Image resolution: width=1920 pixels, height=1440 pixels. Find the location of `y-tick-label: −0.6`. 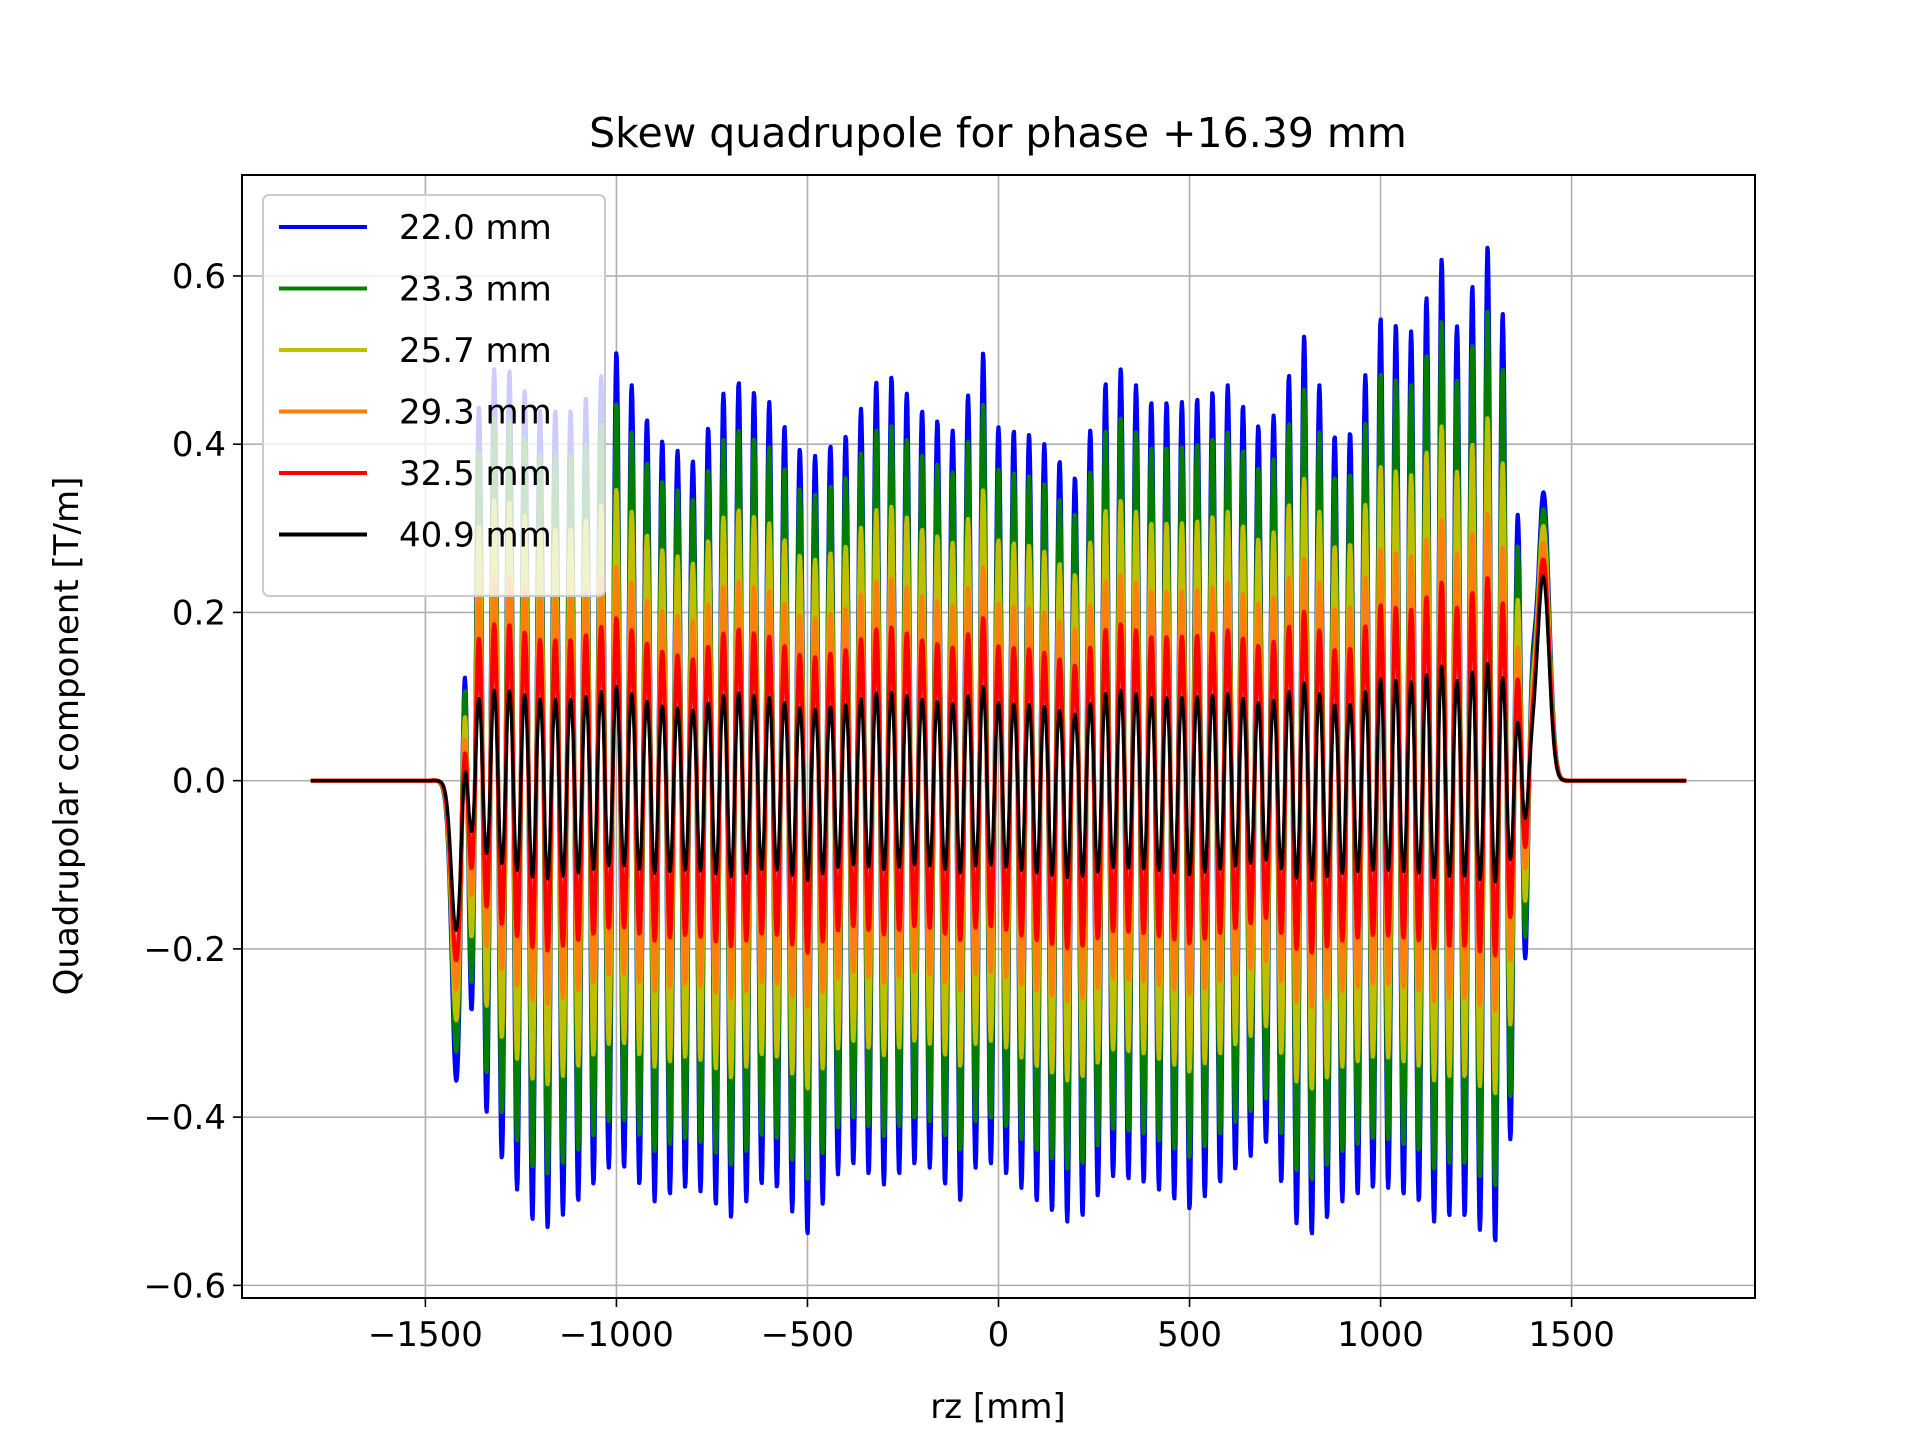

y-tick-label: −0.6 is located at coordinates (184, 1286).